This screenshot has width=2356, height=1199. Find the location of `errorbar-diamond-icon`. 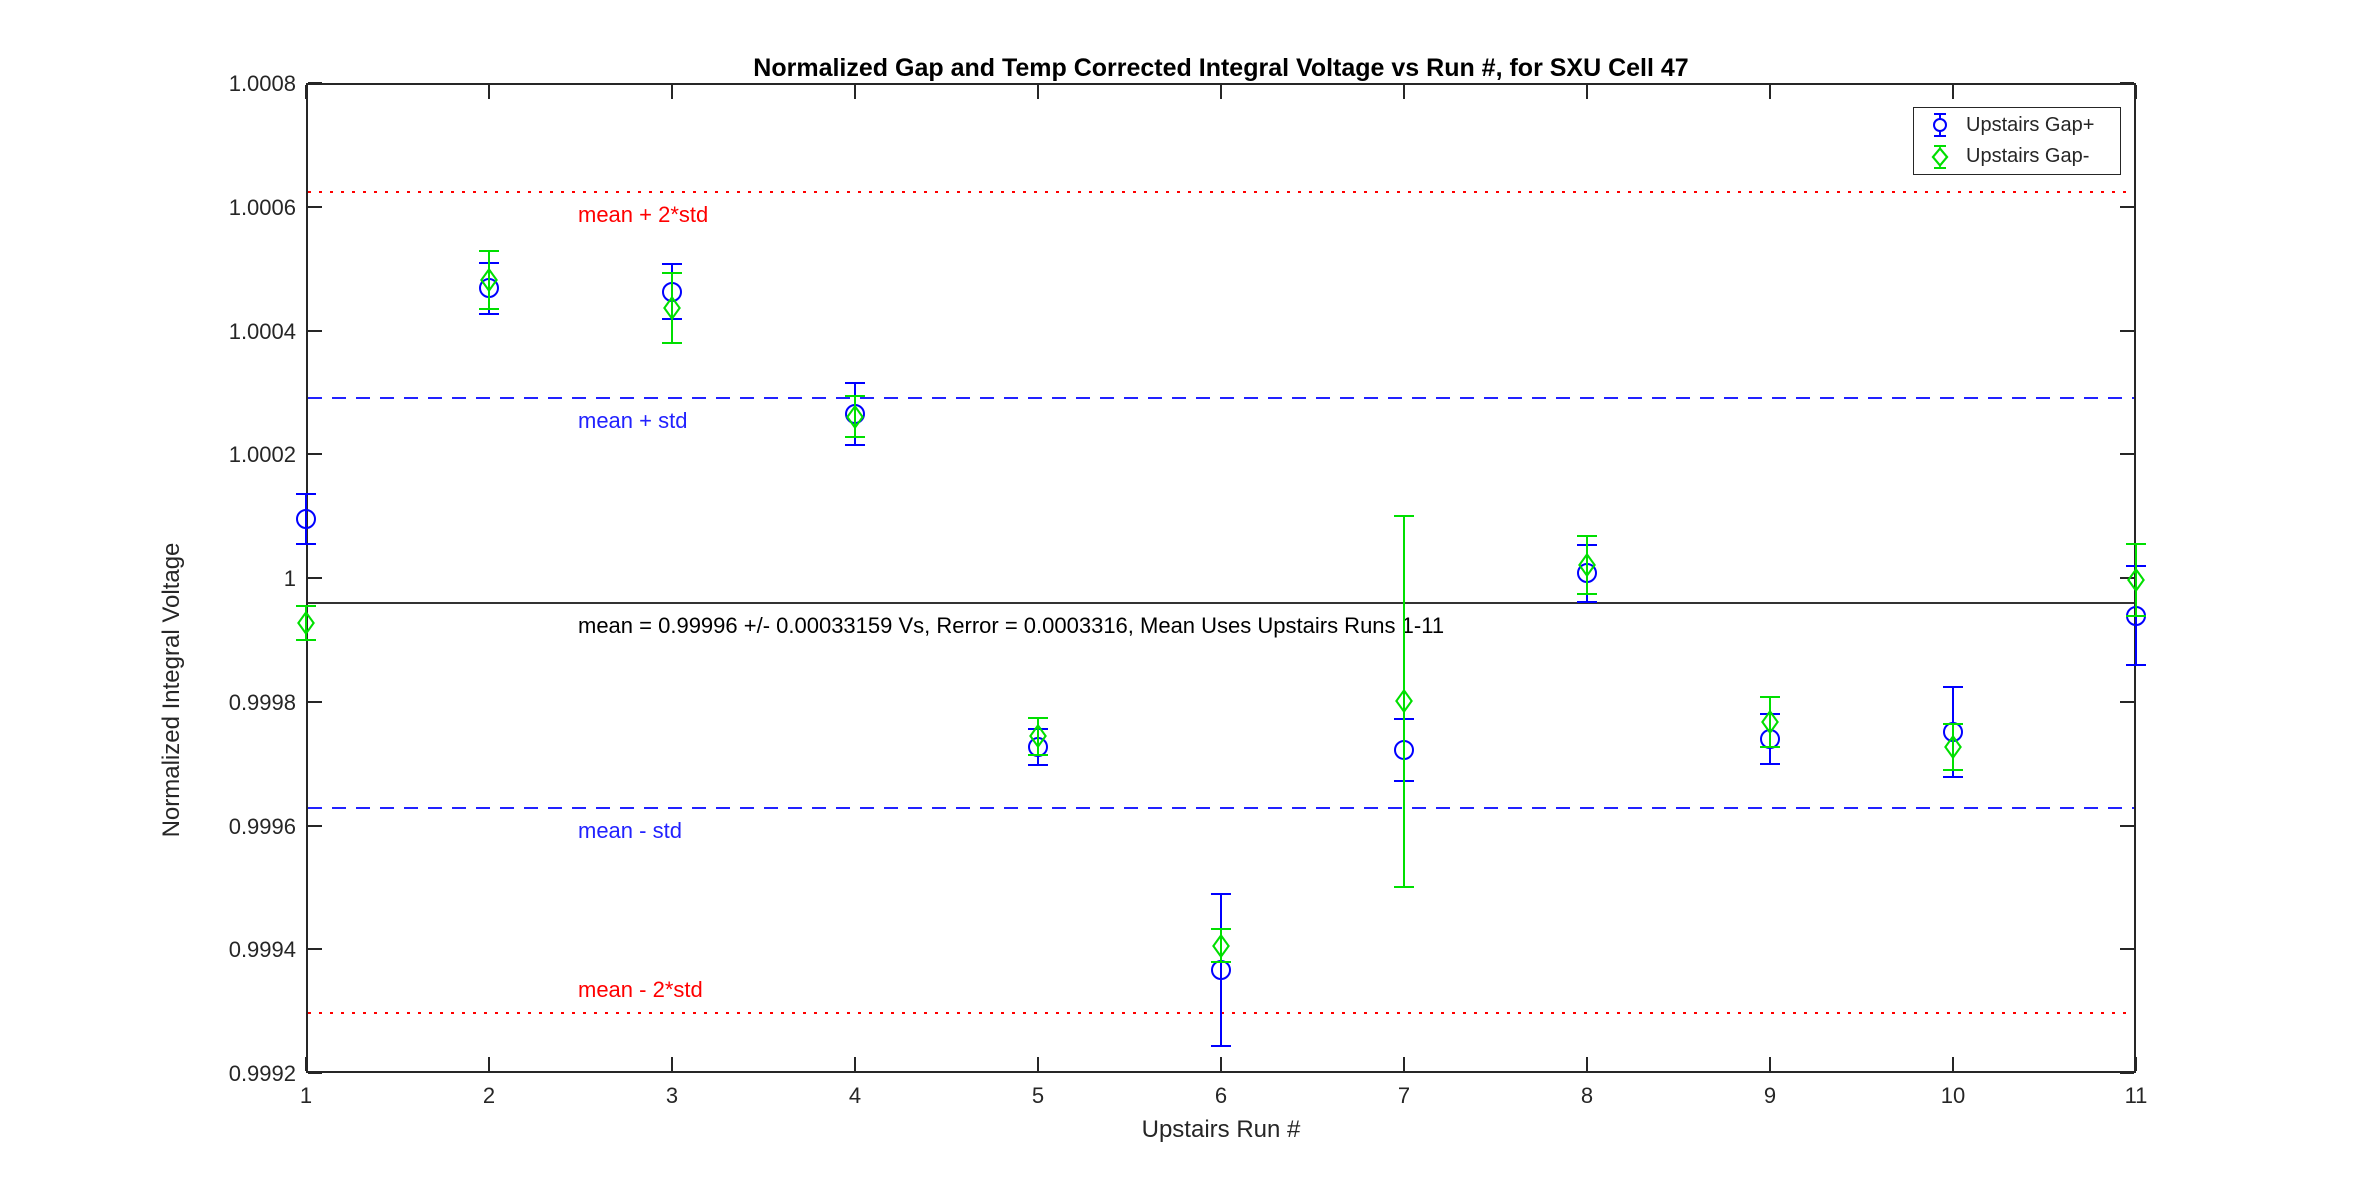

errorbar-diamond-icon is located at coordinates (1940, 157).